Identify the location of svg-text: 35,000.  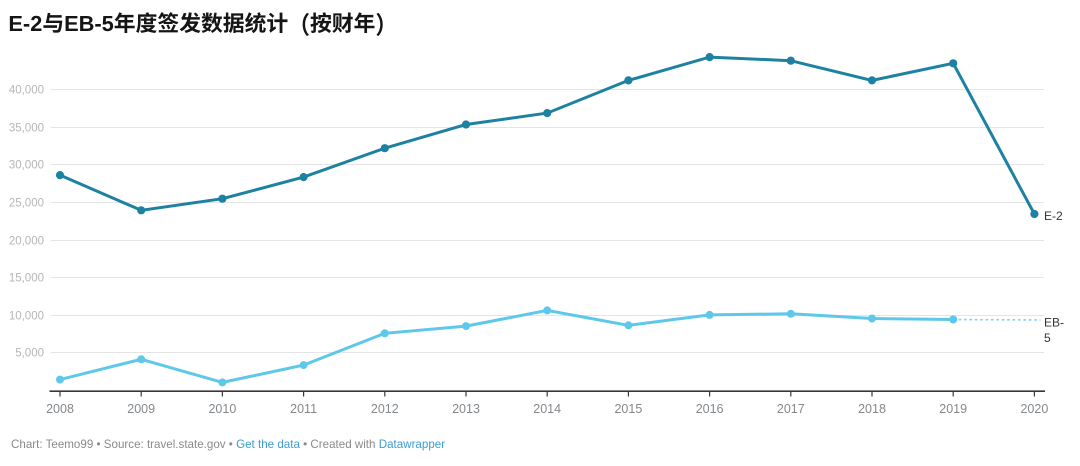
(26, 129).